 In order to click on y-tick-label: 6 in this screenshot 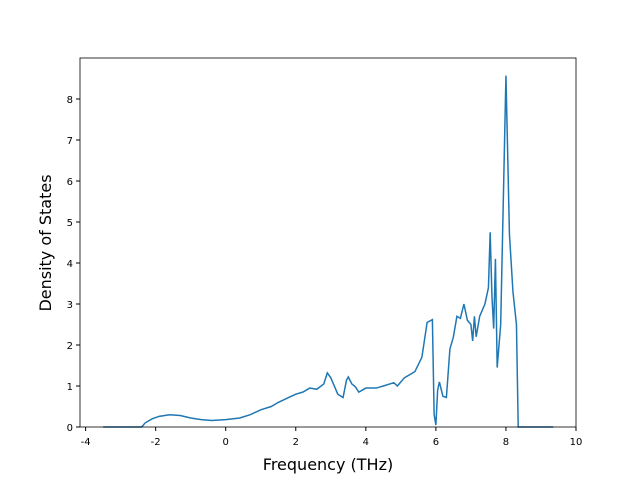, I will do `click(70, 182)`.